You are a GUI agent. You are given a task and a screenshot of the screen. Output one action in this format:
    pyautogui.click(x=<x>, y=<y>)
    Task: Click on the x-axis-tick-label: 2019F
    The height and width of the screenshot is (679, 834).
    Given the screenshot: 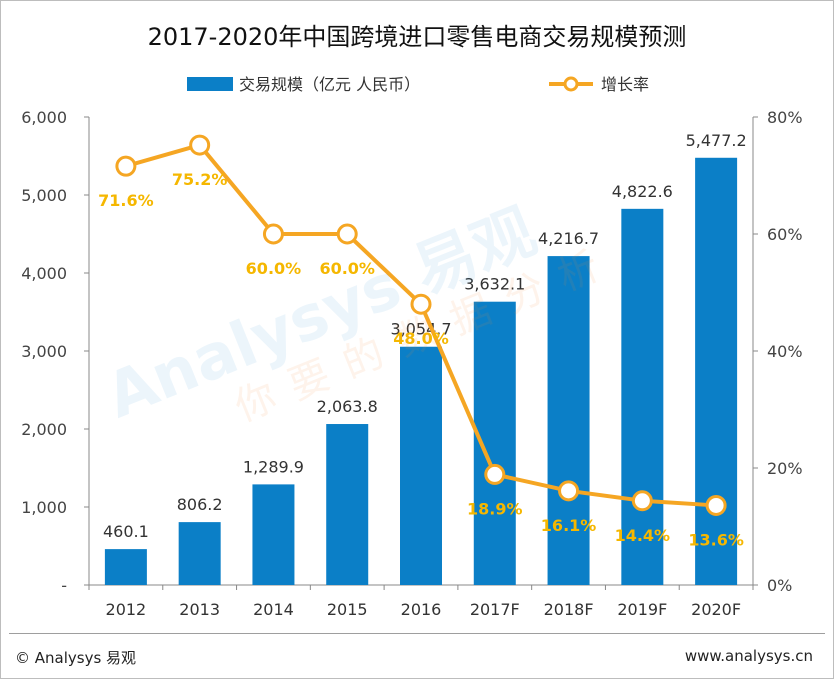 What is the action you would take?
    pyautogui.click(x=642, y=609)
    